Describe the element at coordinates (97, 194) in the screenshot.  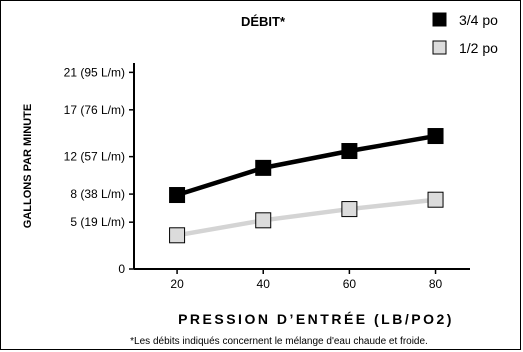
I see `y-tick-label: 8 (38 L/m)` at that location.